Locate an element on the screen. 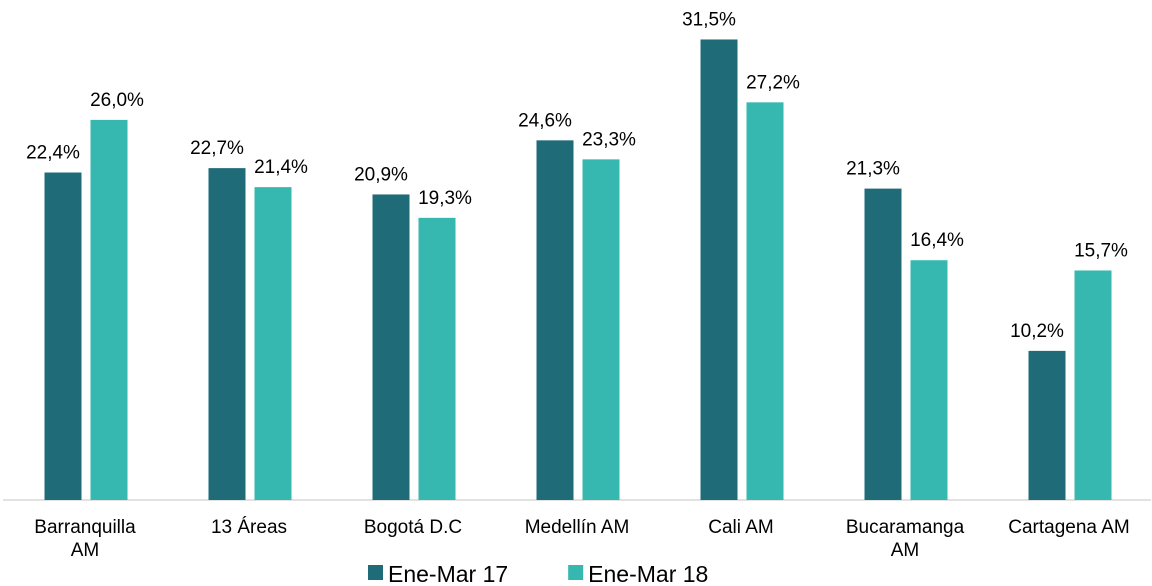 Image resolution: width=1152 pixels, height=586 pixels. value-label: 24,6% is located at coordinates (545, 120).